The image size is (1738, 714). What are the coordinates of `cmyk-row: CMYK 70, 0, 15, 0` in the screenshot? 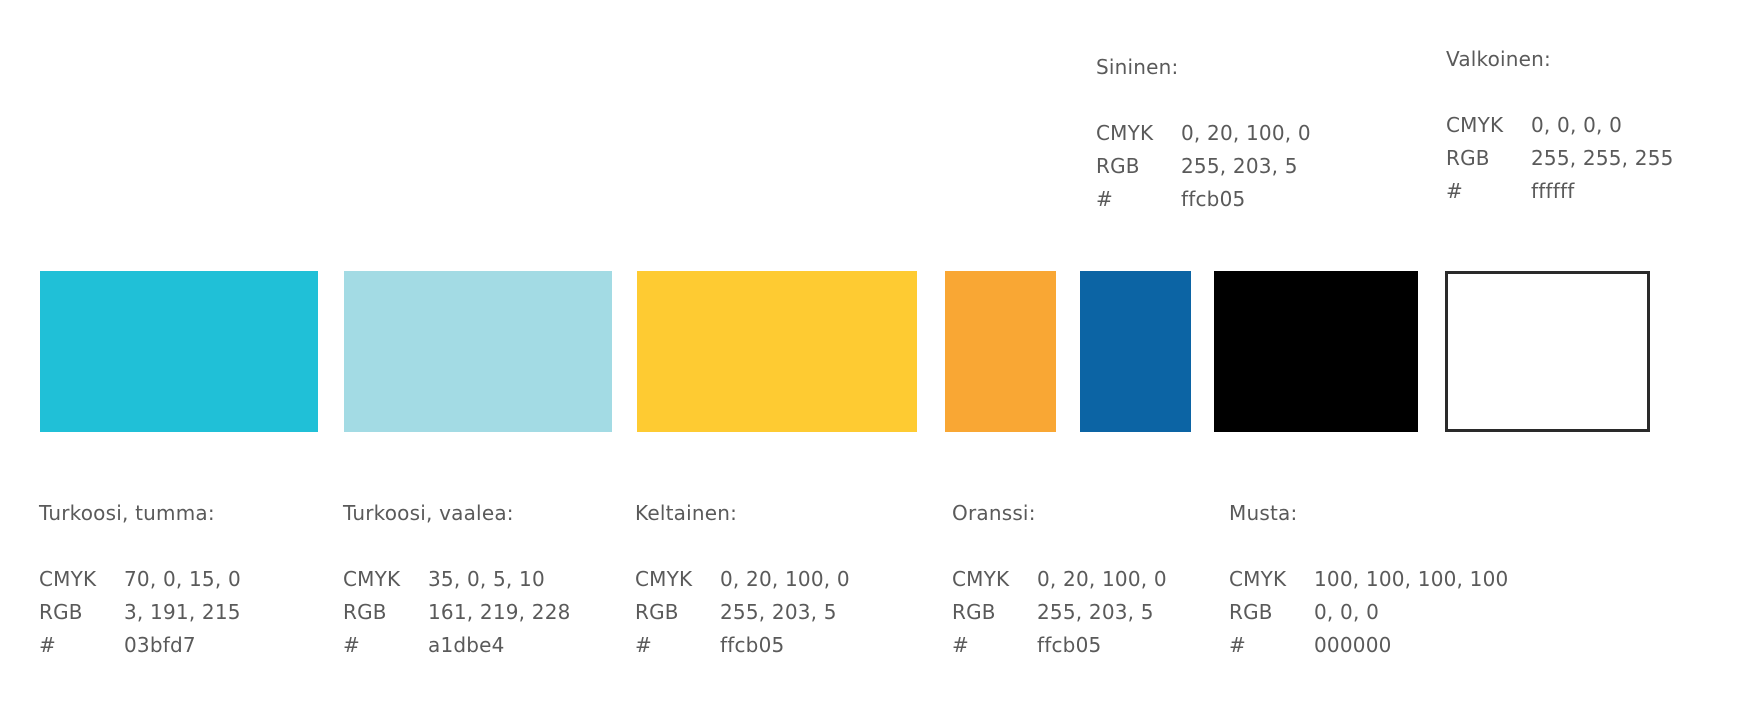 It's located at (140, 579).